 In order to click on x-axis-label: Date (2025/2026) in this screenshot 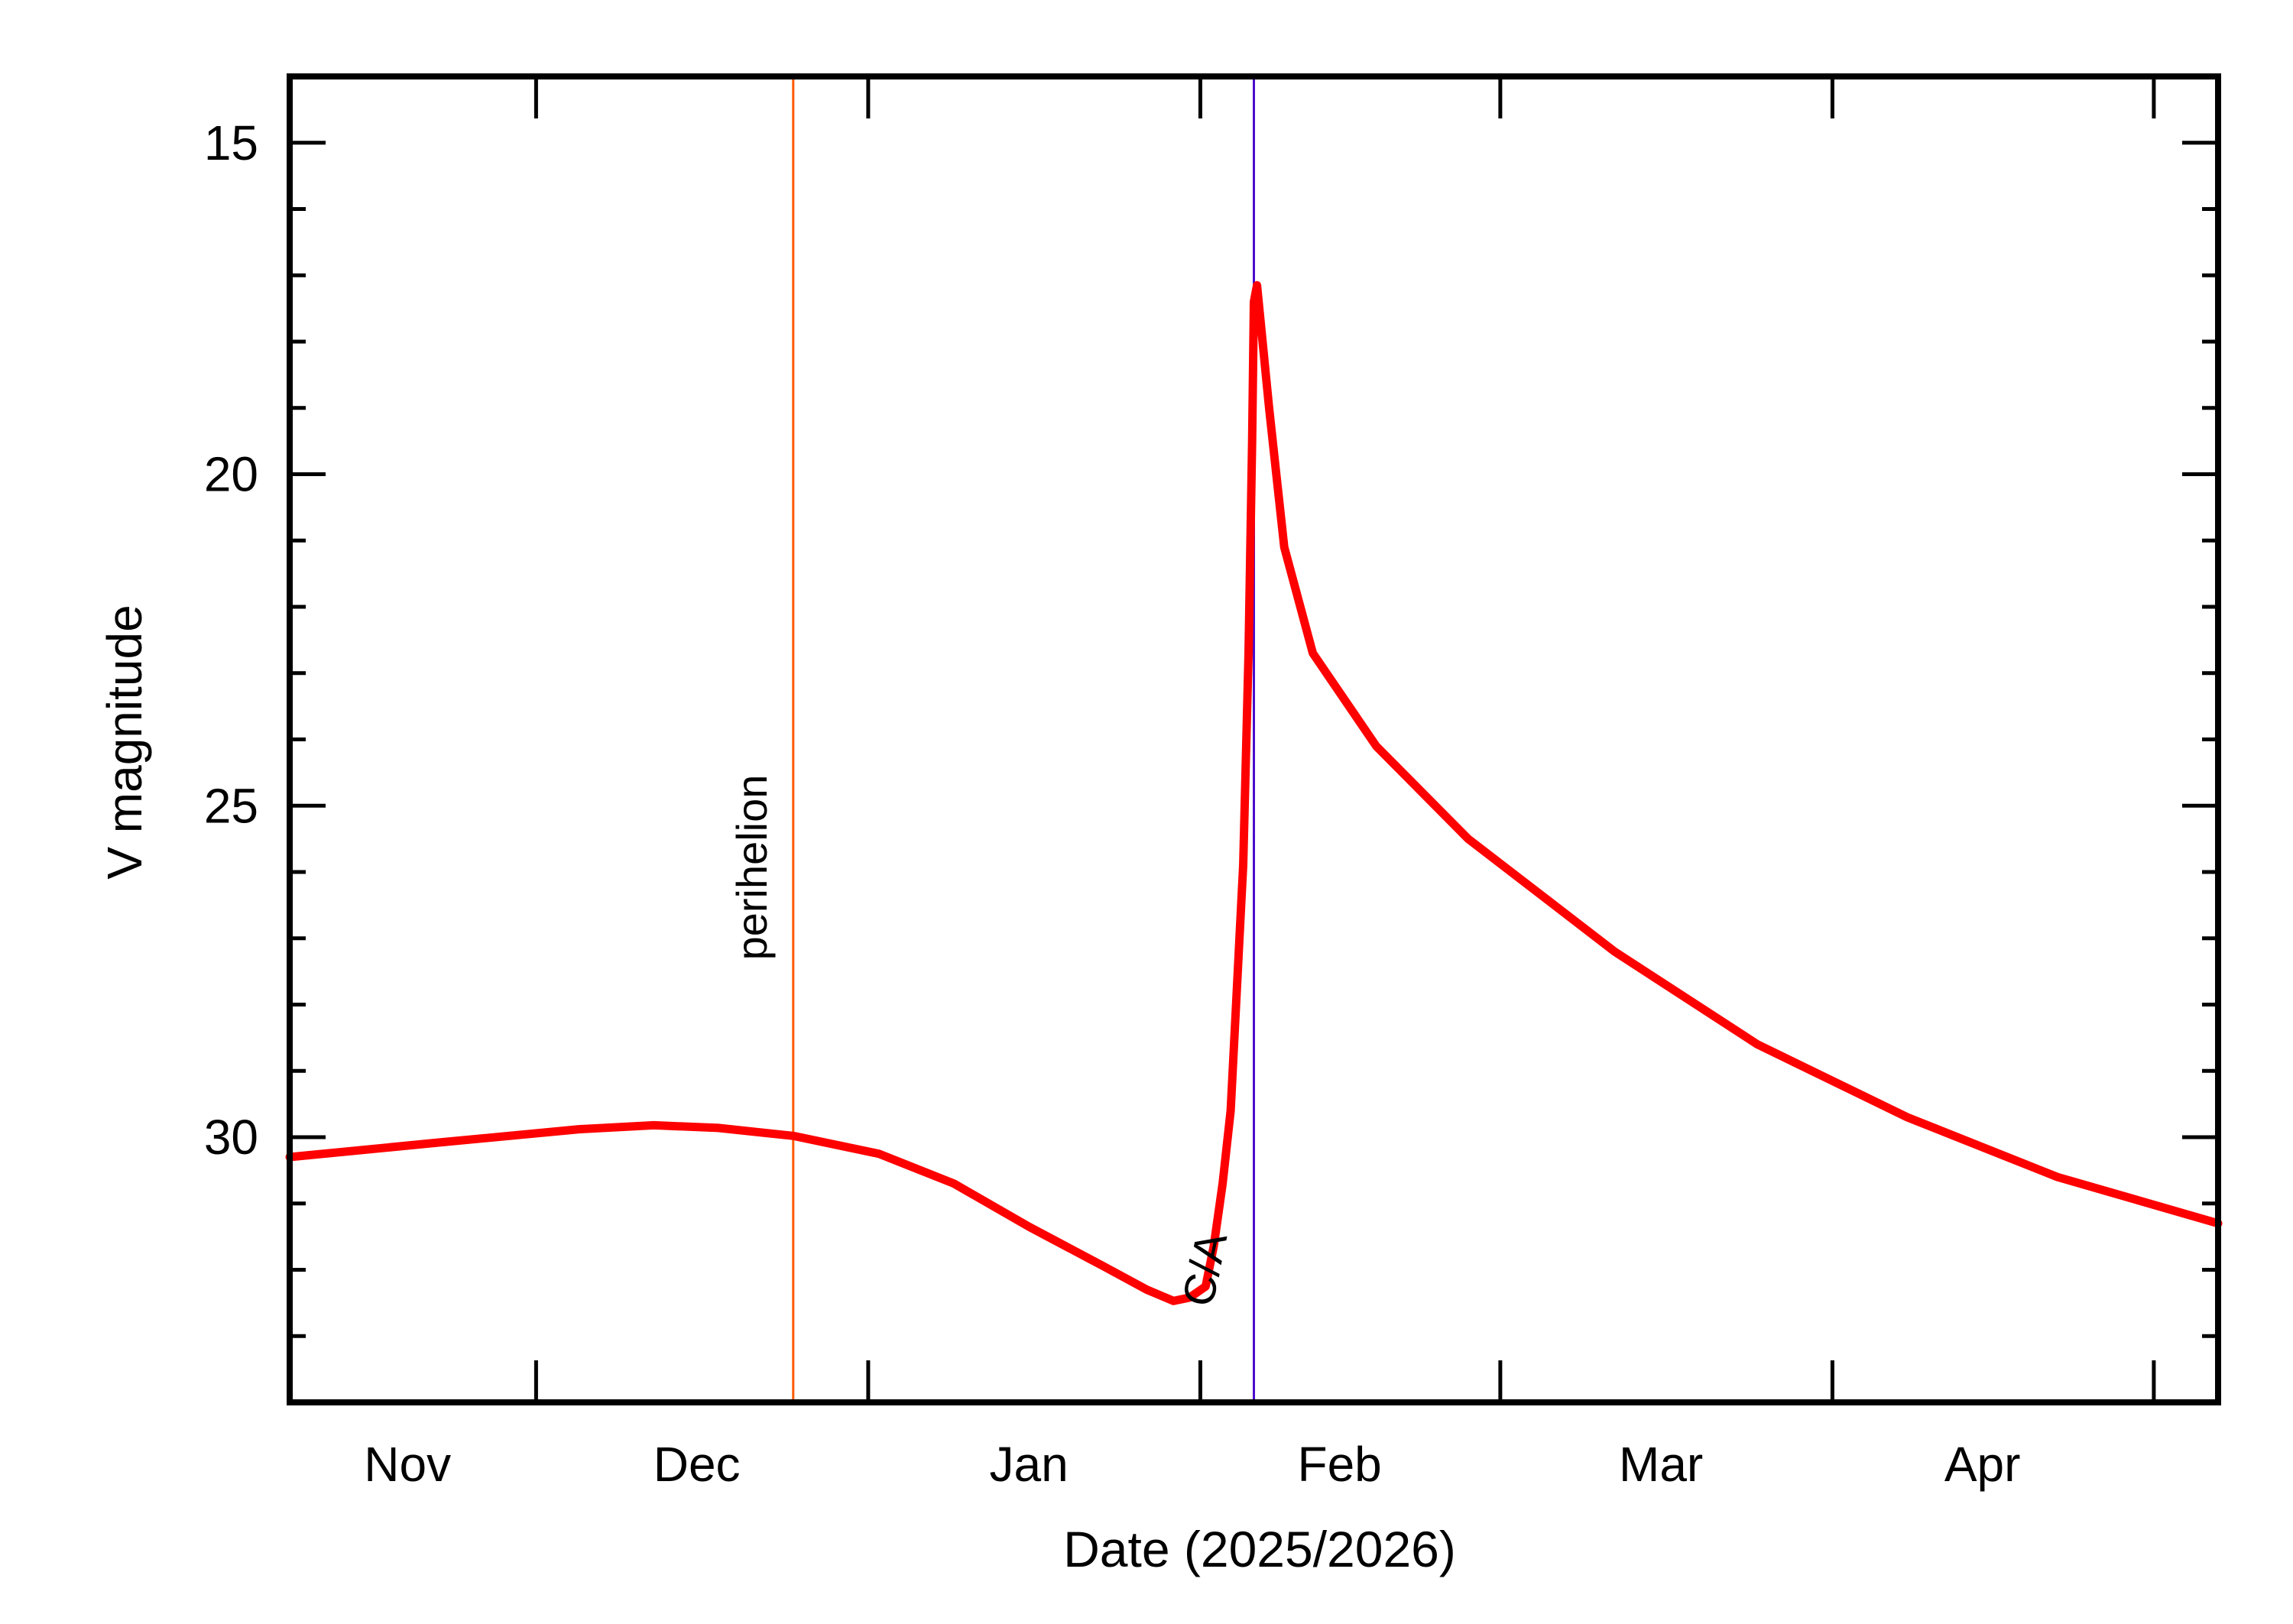, I will do `click(1260, 1549)`.